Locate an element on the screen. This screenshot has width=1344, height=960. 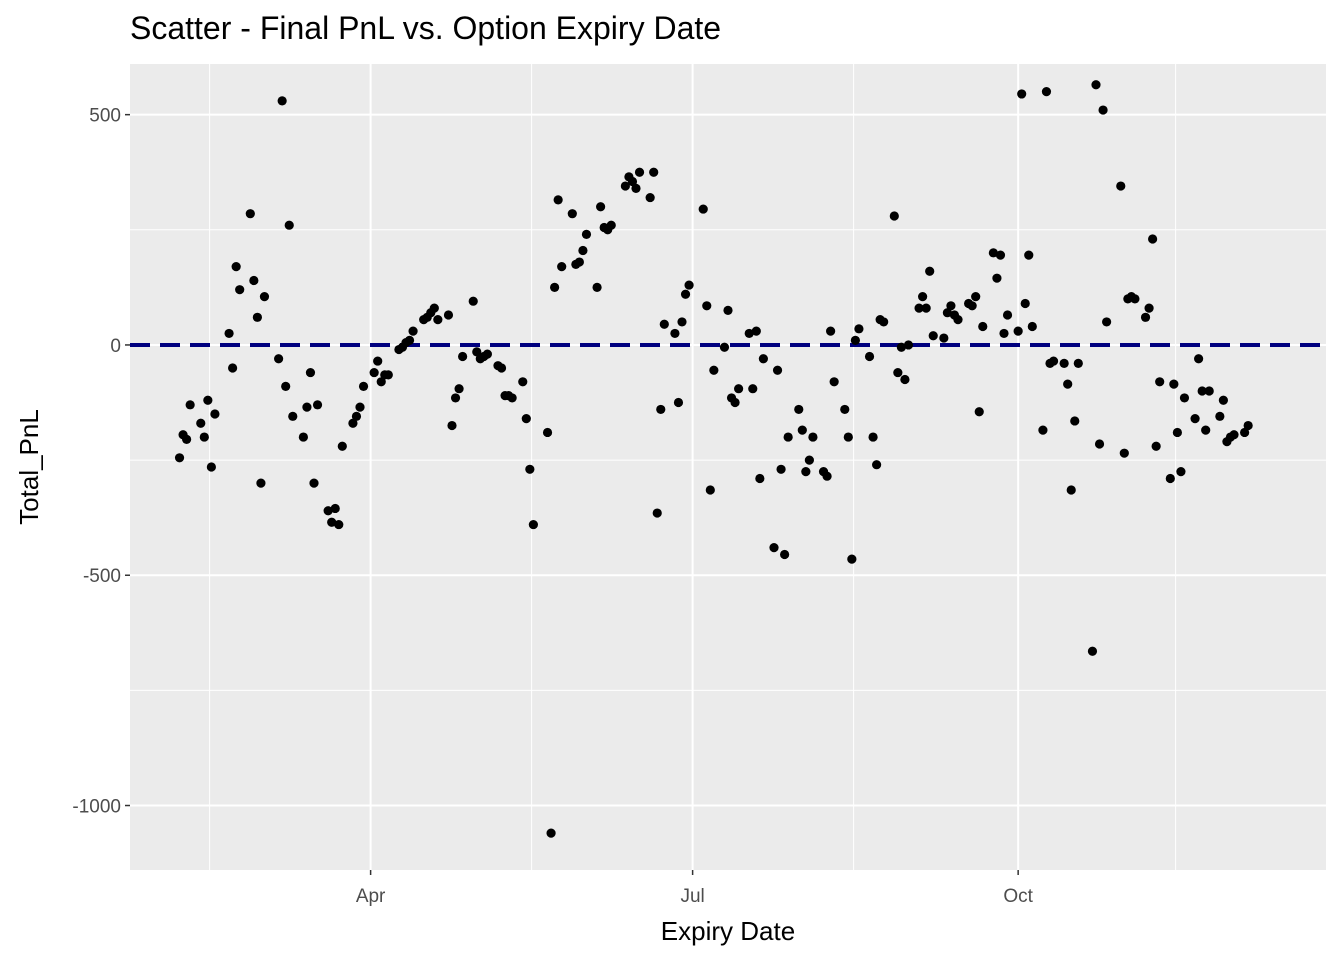
x-tick-label: Jul is located at coordinates (692, 896).